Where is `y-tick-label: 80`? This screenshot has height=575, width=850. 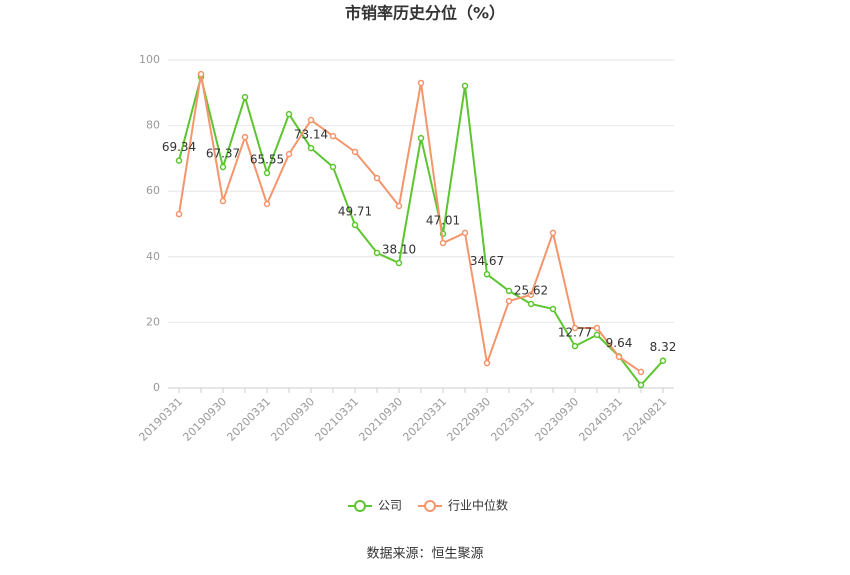 y-tick-label: 80 is located at coordinates (153, 125).